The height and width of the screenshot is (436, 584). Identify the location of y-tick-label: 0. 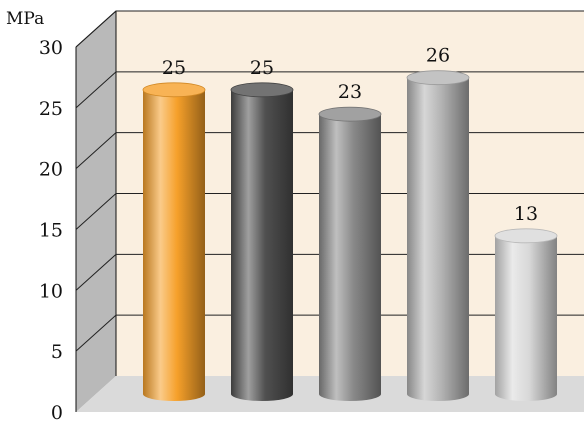
(57, 413).